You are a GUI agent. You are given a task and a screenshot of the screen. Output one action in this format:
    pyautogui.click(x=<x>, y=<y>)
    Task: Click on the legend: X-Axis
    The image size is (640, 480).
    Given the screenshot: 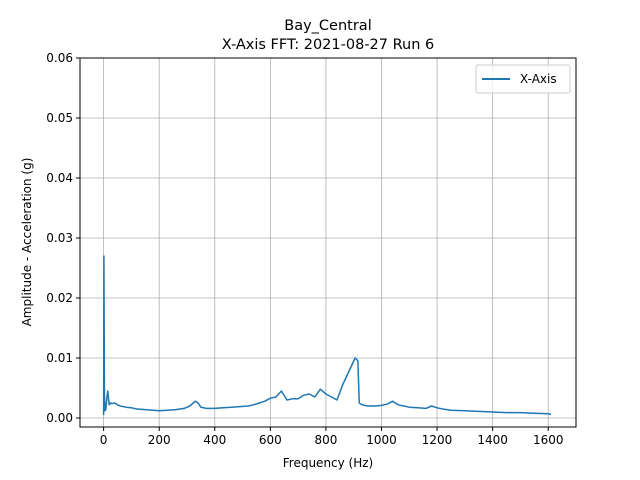 What is the action you would take?
    pyautogui.click(x=523, y=79)
    